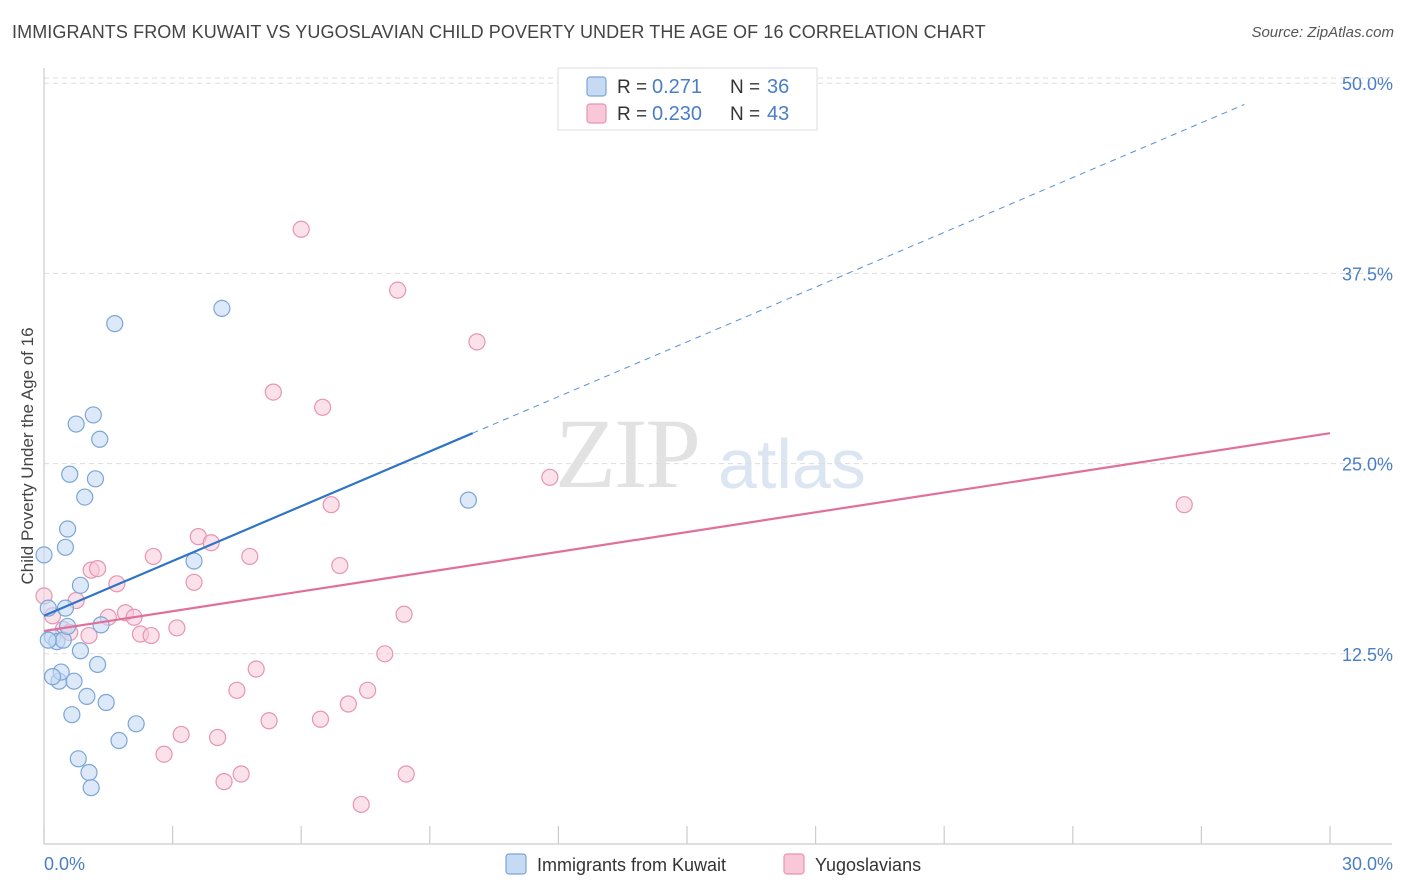 The image size is (1406, 892). I want to click on bottom-legend-label-yugoslavians: Yugoslavians, so click(868, 865).